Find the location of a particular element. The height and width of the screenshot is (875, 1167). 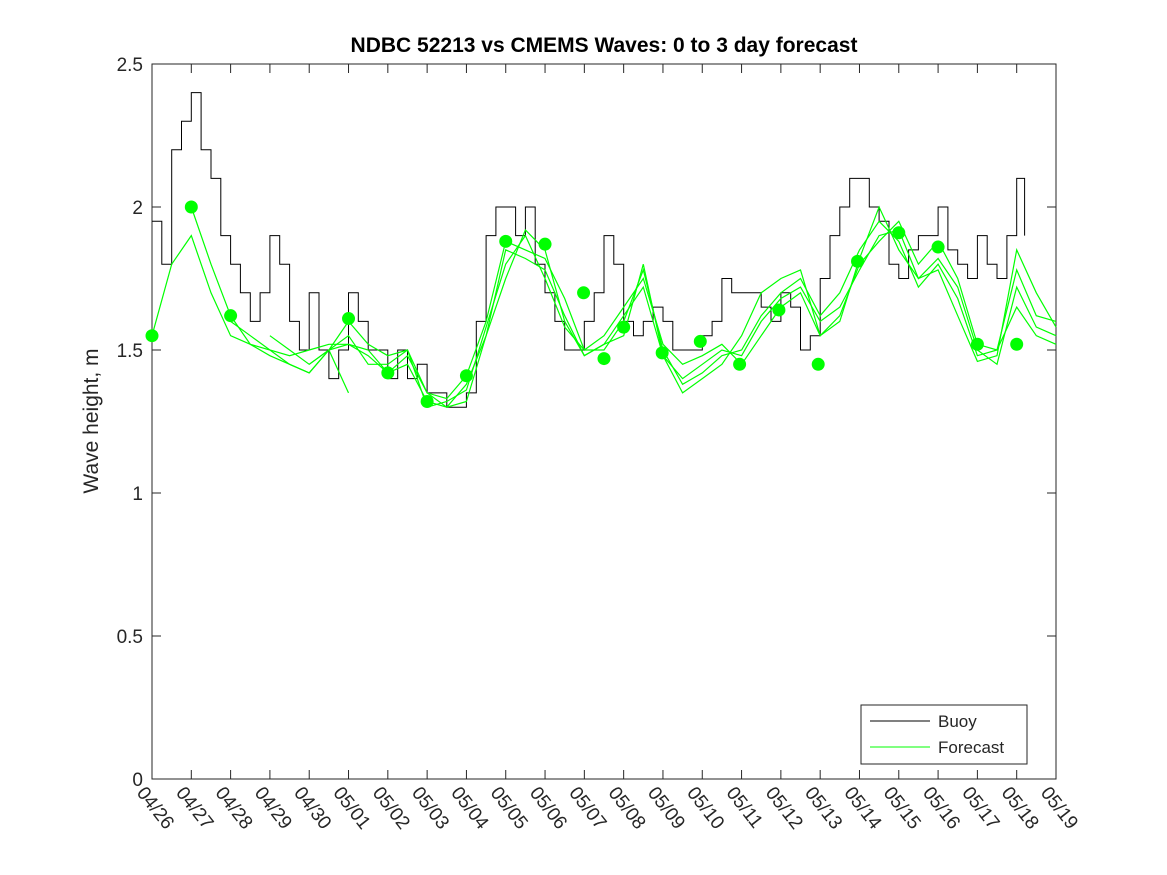

legend-box is located at coordinates (944, 734).